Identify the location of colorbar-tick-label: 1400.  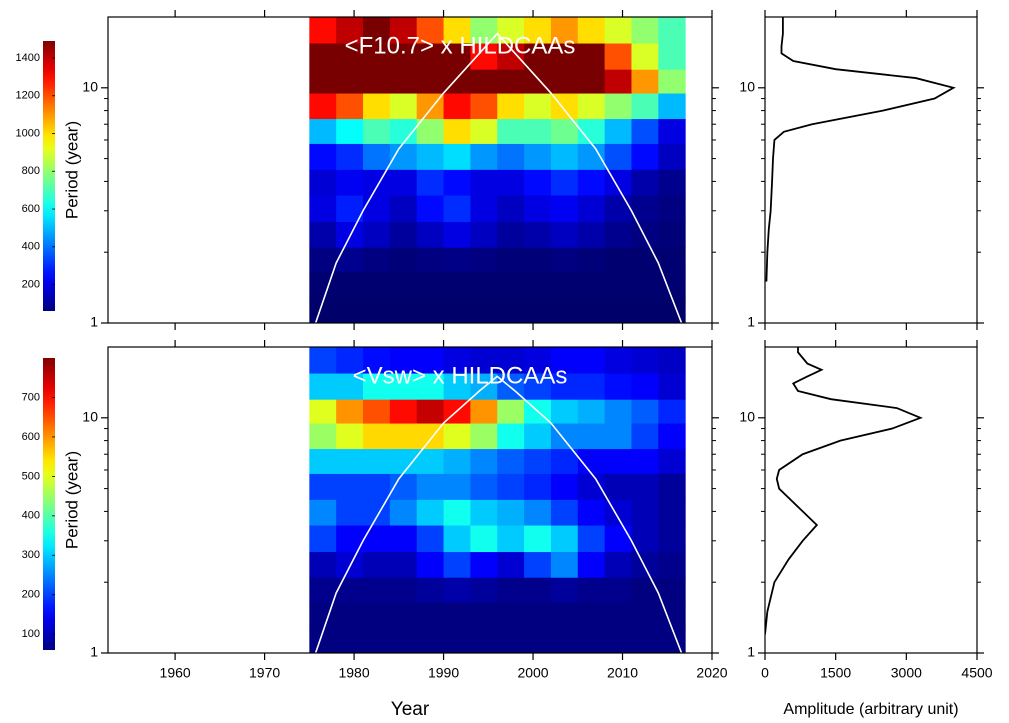
(28, 58).